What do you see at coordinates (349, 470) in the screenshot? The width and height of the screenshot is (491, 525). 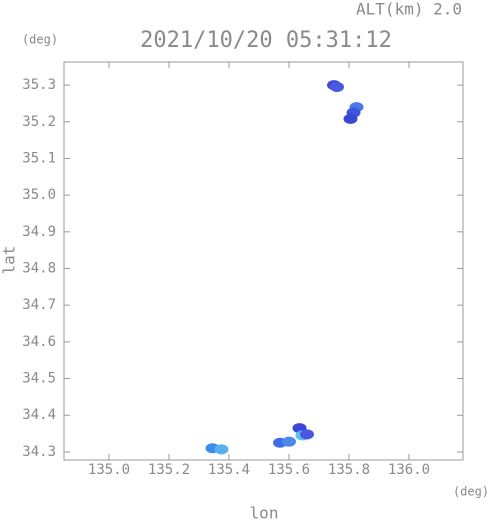 I see `x-tick-label: 135.8` at bounding box center [349, 470].